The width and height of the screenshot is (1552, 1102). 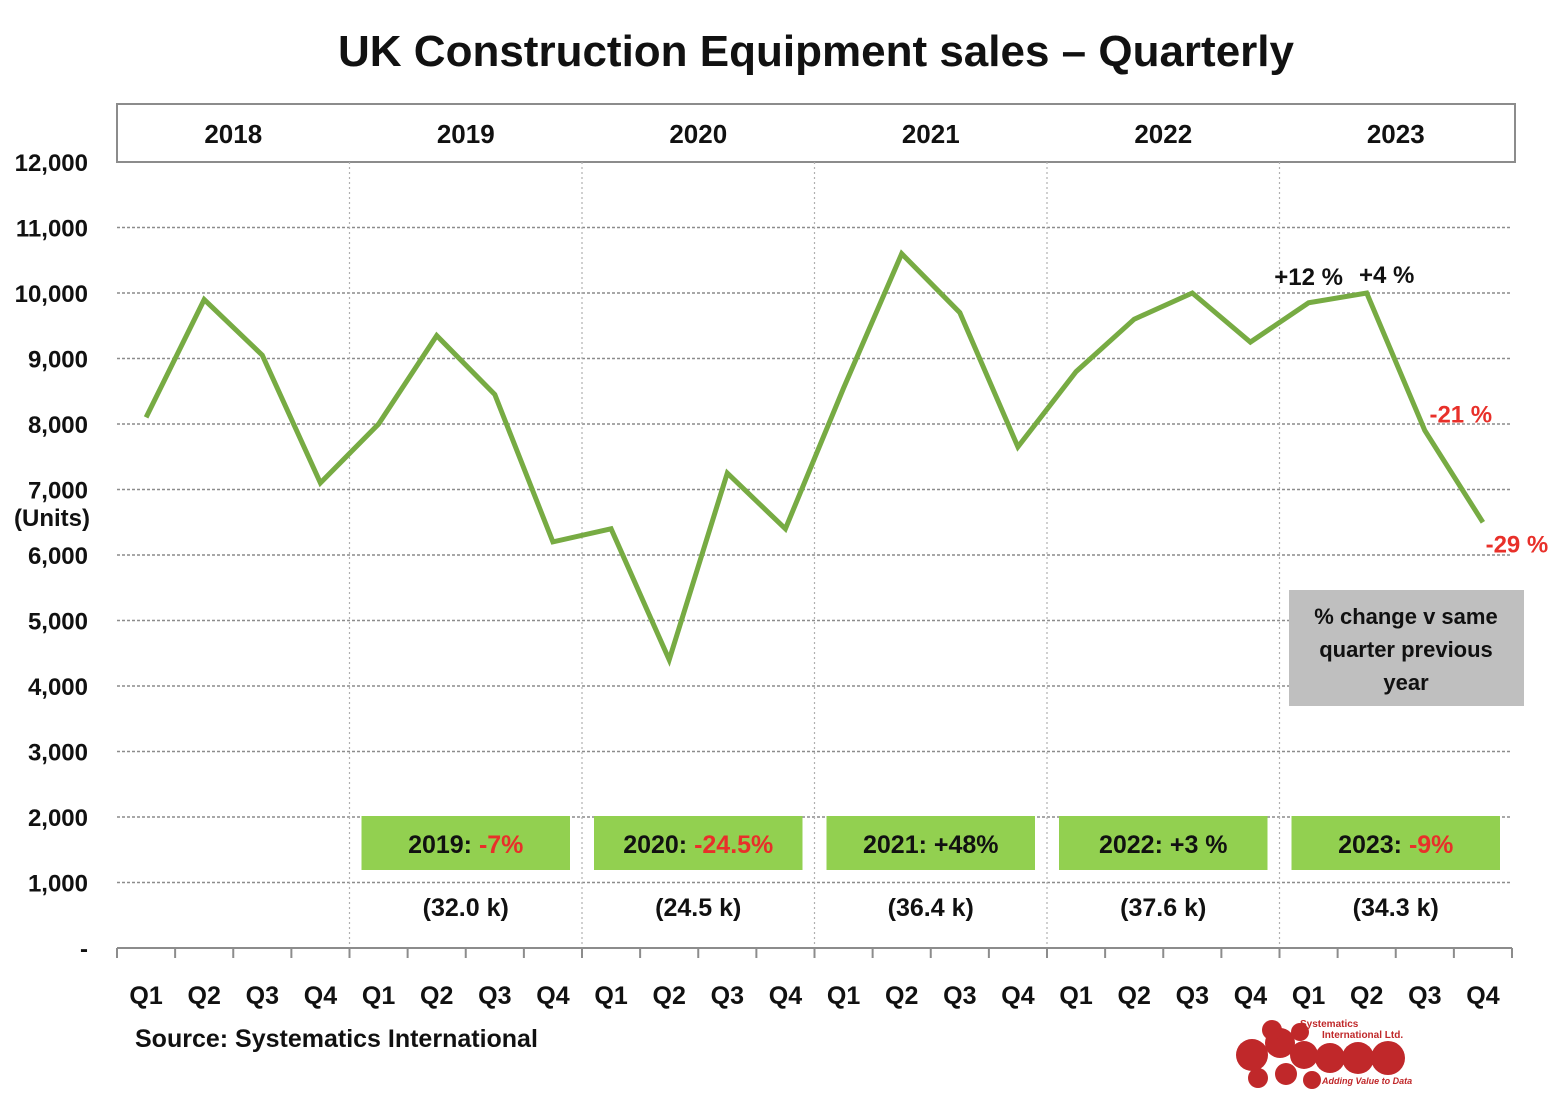 I want to click on point-annotation: +4 %, so click(x=1386, y=275).